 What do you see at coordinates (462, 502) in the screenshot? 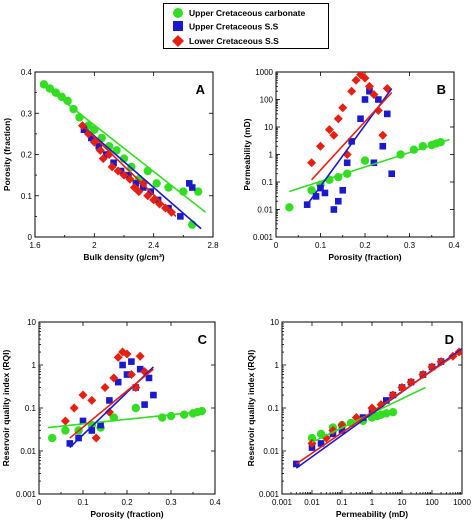
I see `x-tick-label: 1000` at bounding box center [462, 502].